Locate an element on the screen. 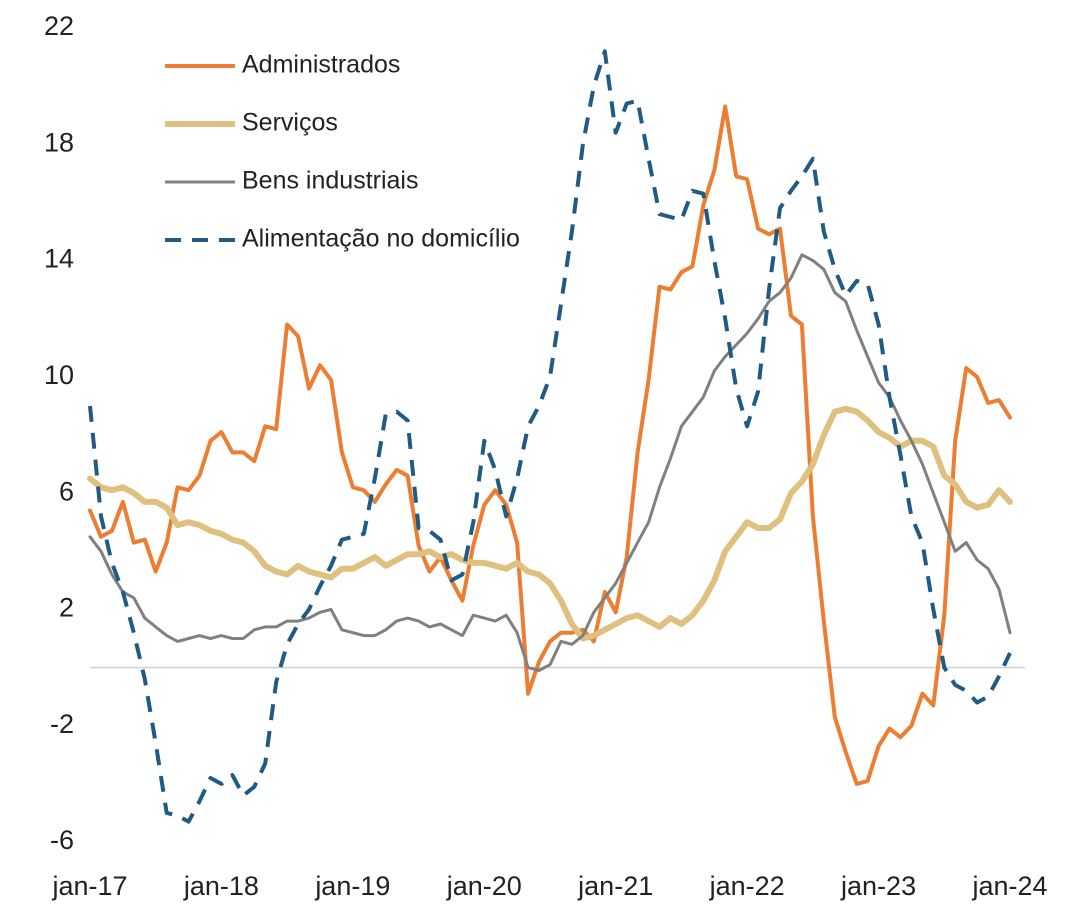 Image resolution: width=1073 pixels, height=910 pixels. x-tick-label: jan-23 is located at coordinates (878, 886).